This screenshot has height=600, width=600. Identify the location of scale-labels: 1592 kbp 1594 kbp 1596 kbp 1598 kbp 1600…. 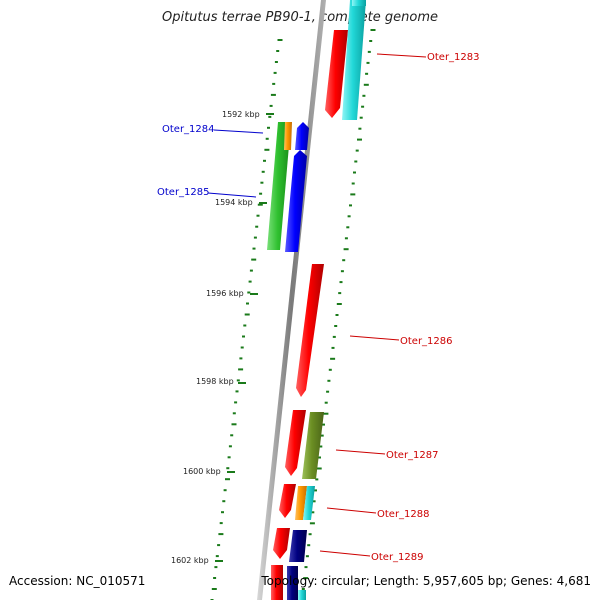
(215, 337).